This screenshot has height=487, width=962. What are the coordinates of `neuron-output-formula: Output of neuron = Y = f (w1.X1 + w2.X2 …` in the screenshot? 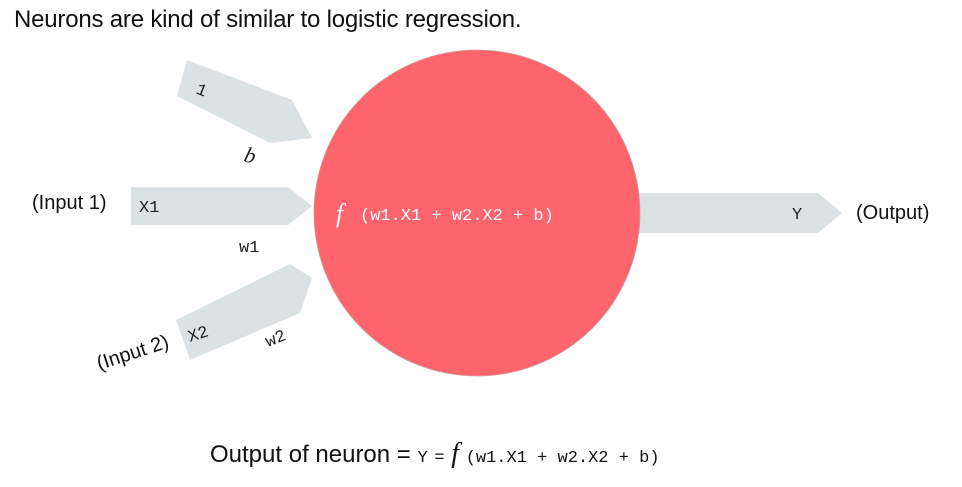 It's located at (435, 454).